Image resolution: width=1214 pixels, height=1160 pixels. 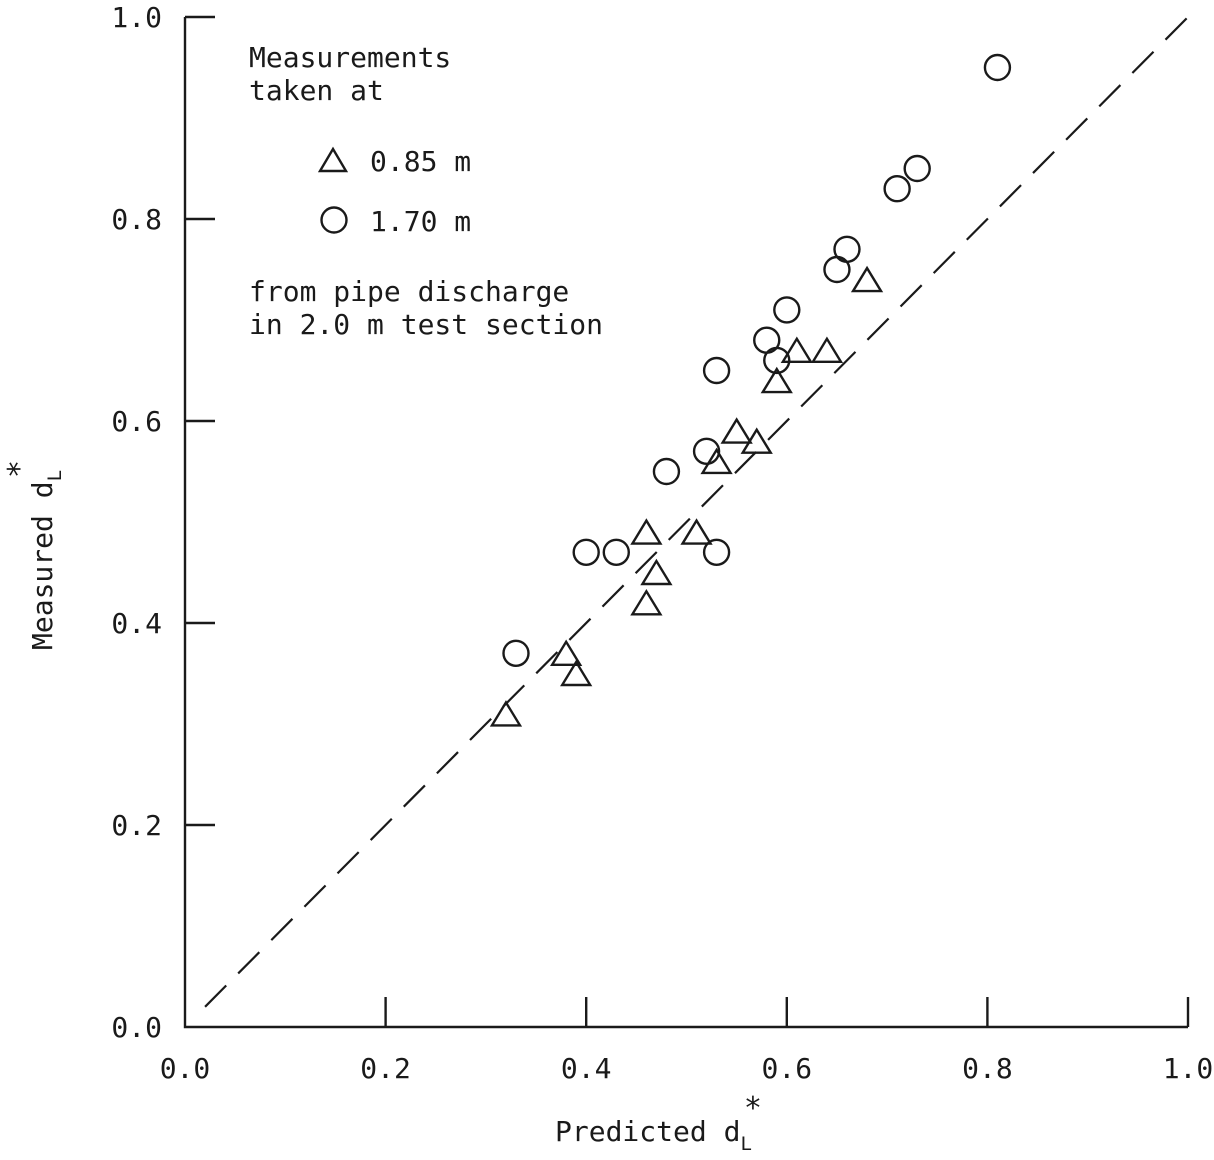 I want to click on y-tick-label: 0.2, so click(x=136, y=825).